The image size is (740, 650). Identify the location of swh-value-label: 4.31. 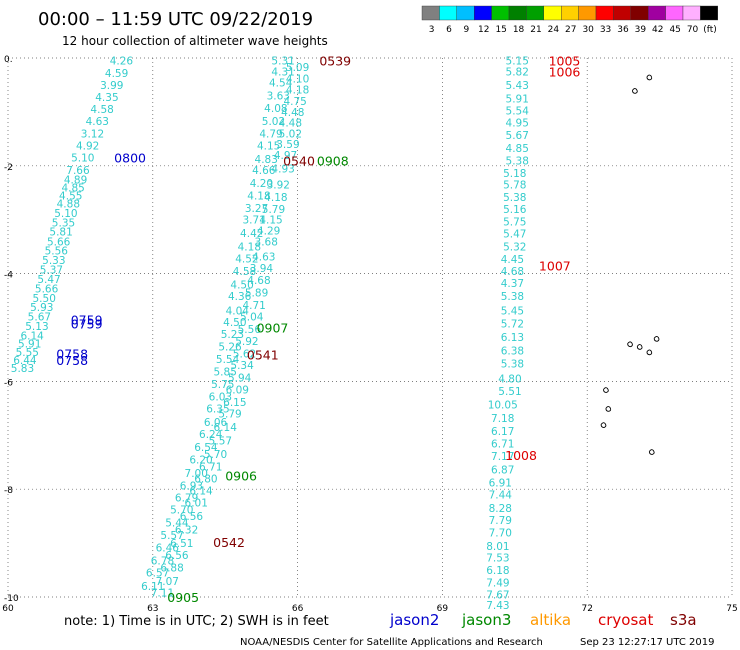
(282, 72).